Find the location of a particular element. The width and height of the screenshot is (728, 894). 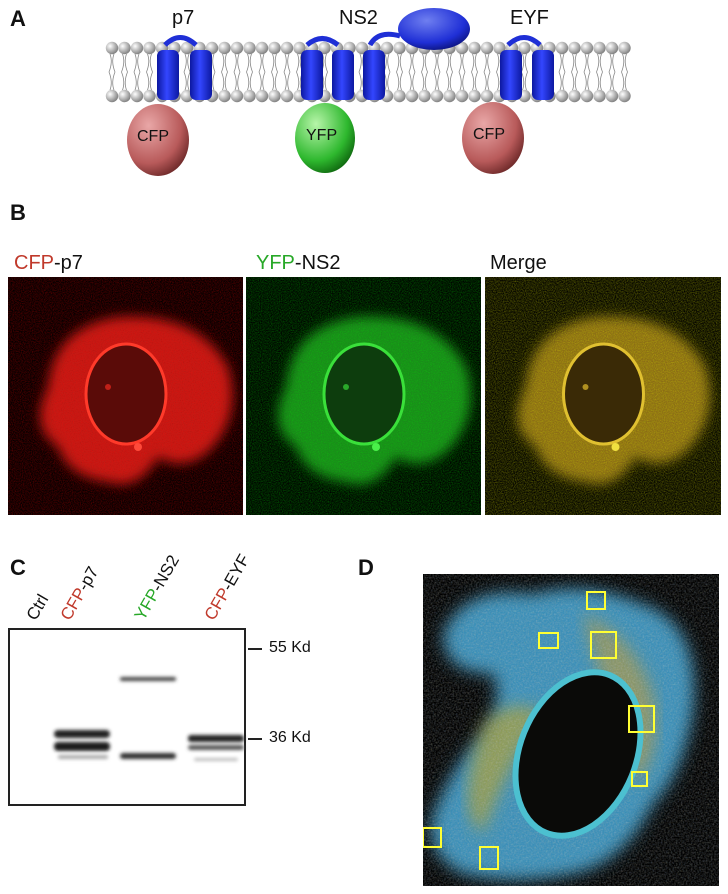

ns2-label: NS2 is located at coordinates (358, 18).